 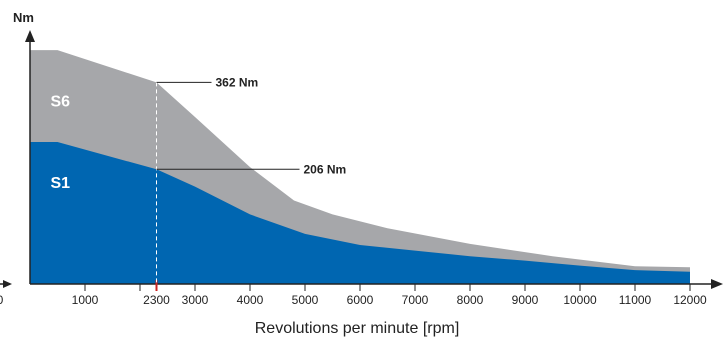 What do you see at coordinates (470, 300) in the screenshot?
I see `x-tick-label: 8000` at bounding box center [470, 300].